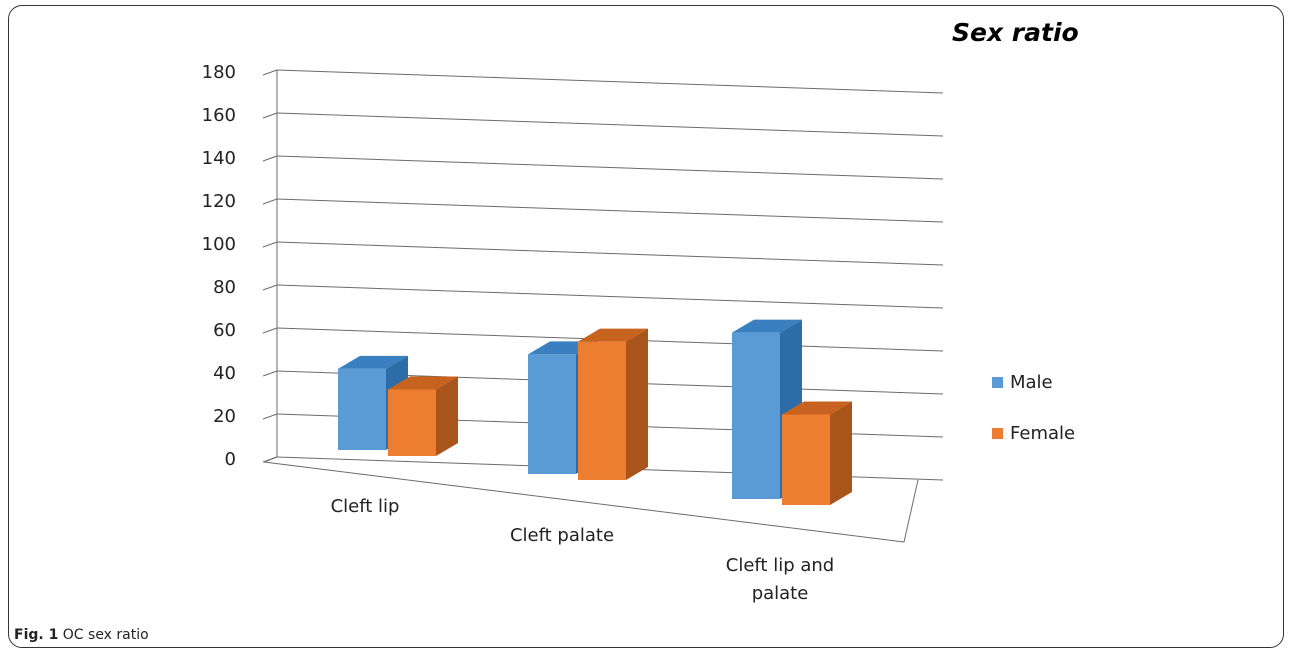 The height and width of the screenshot is (651, 1292). What do you see at coordinates (1031, 382) in the screenshot?
I see `legend-label-male: Male` at bounding box center [1031, 382].